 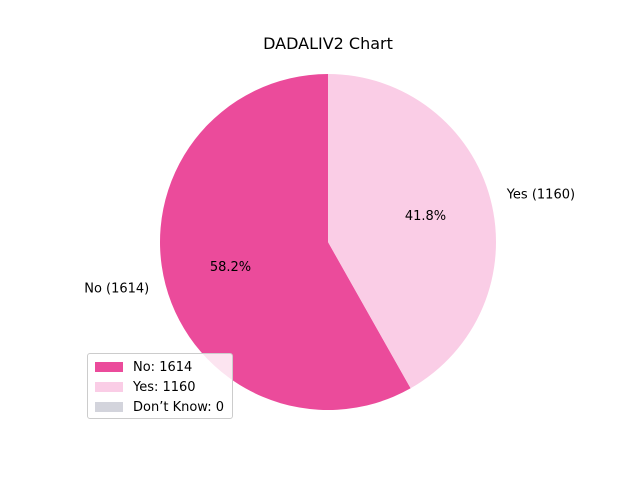 What do you see at coordinates (109, 367) in the screenshot?
I see `legend-swatch-no` at bounding box center [109, 367].